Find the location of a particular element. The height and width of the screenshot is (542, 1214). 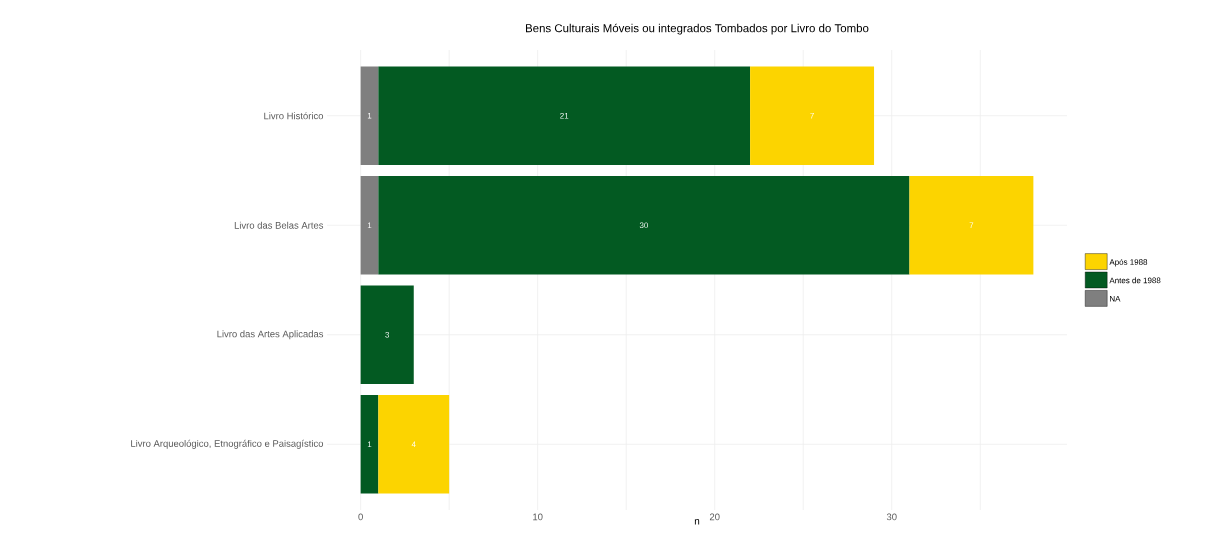

x-tick-label: 30 is located at coordinates (891, 517).